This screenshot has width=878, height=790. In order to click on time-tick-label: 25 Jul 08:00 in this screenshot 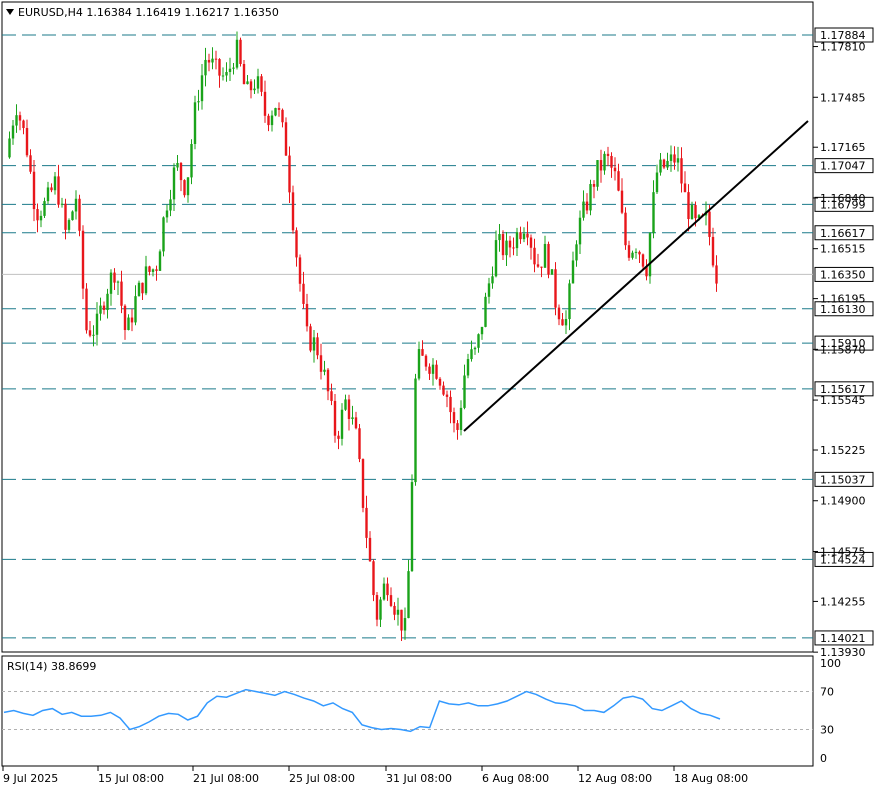, I will do `click(322, 778)`.